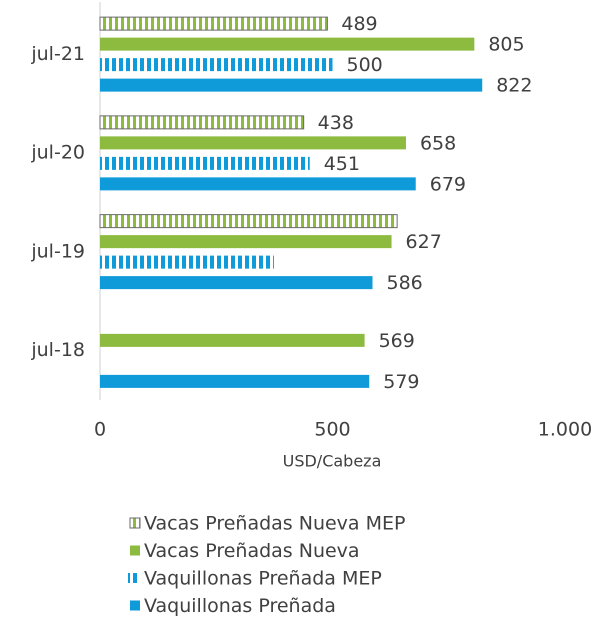 Image resolution: width=611 pixels, height=621 pixels. I want to click on legend-label: Vacas Preñadas Nueva, so click(252, 551).